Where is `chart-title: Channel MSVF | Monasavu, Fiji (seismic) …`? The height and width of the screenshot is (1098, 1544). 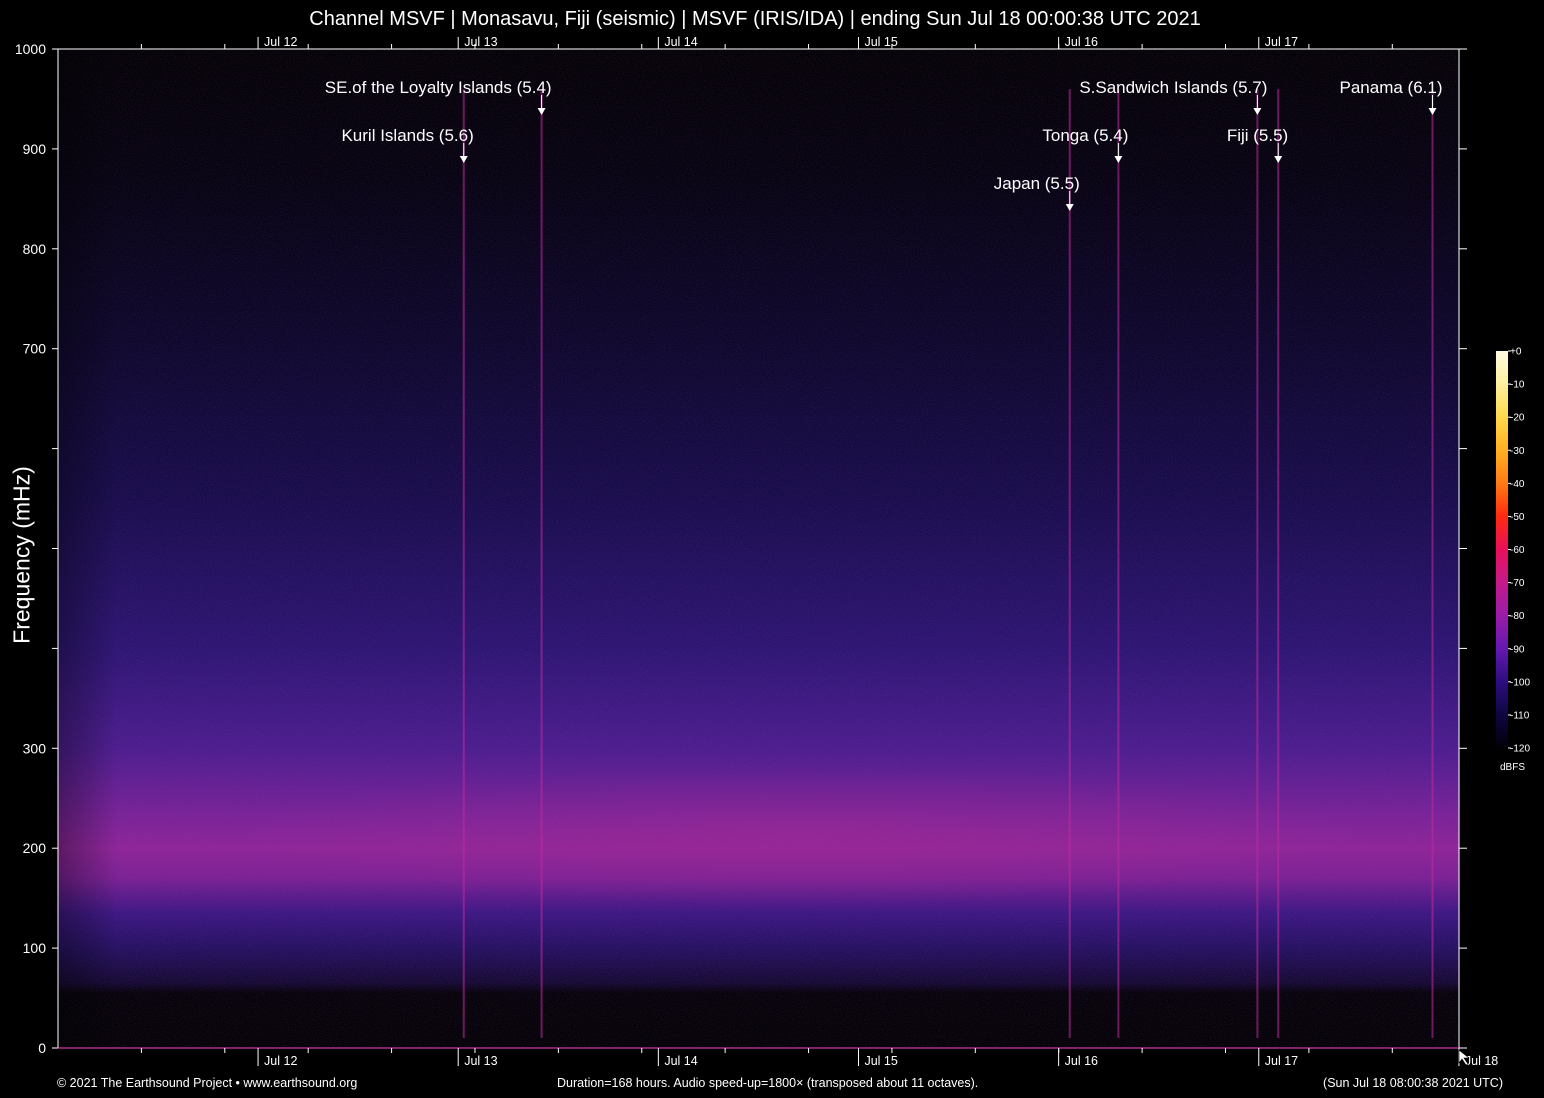 chart-title: Channel MSVF | Monasavu, Fiji (seismic) … is located at coordinates (755, 19).